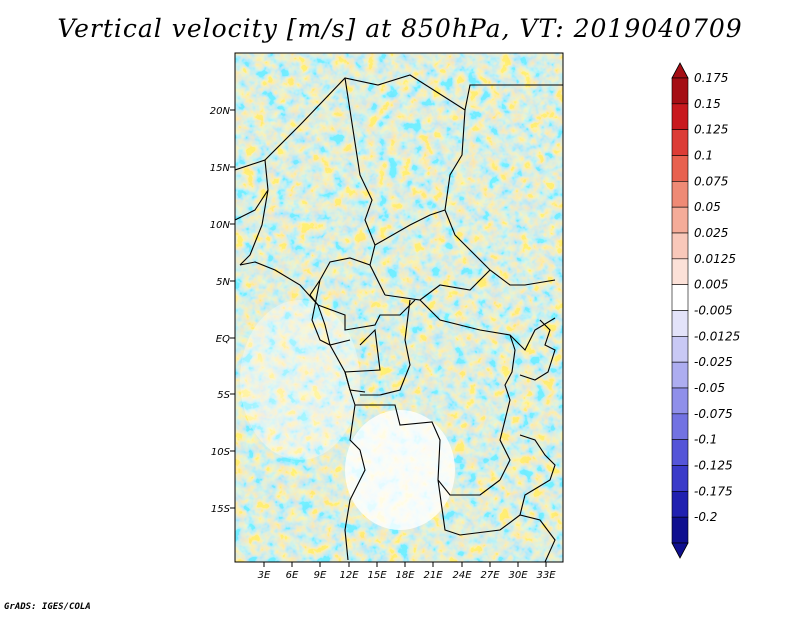  What do you see at coordinates (223, 339) in the screenshot?
I see `lat-label-eq: EQ` at bounding box center [223, 339].